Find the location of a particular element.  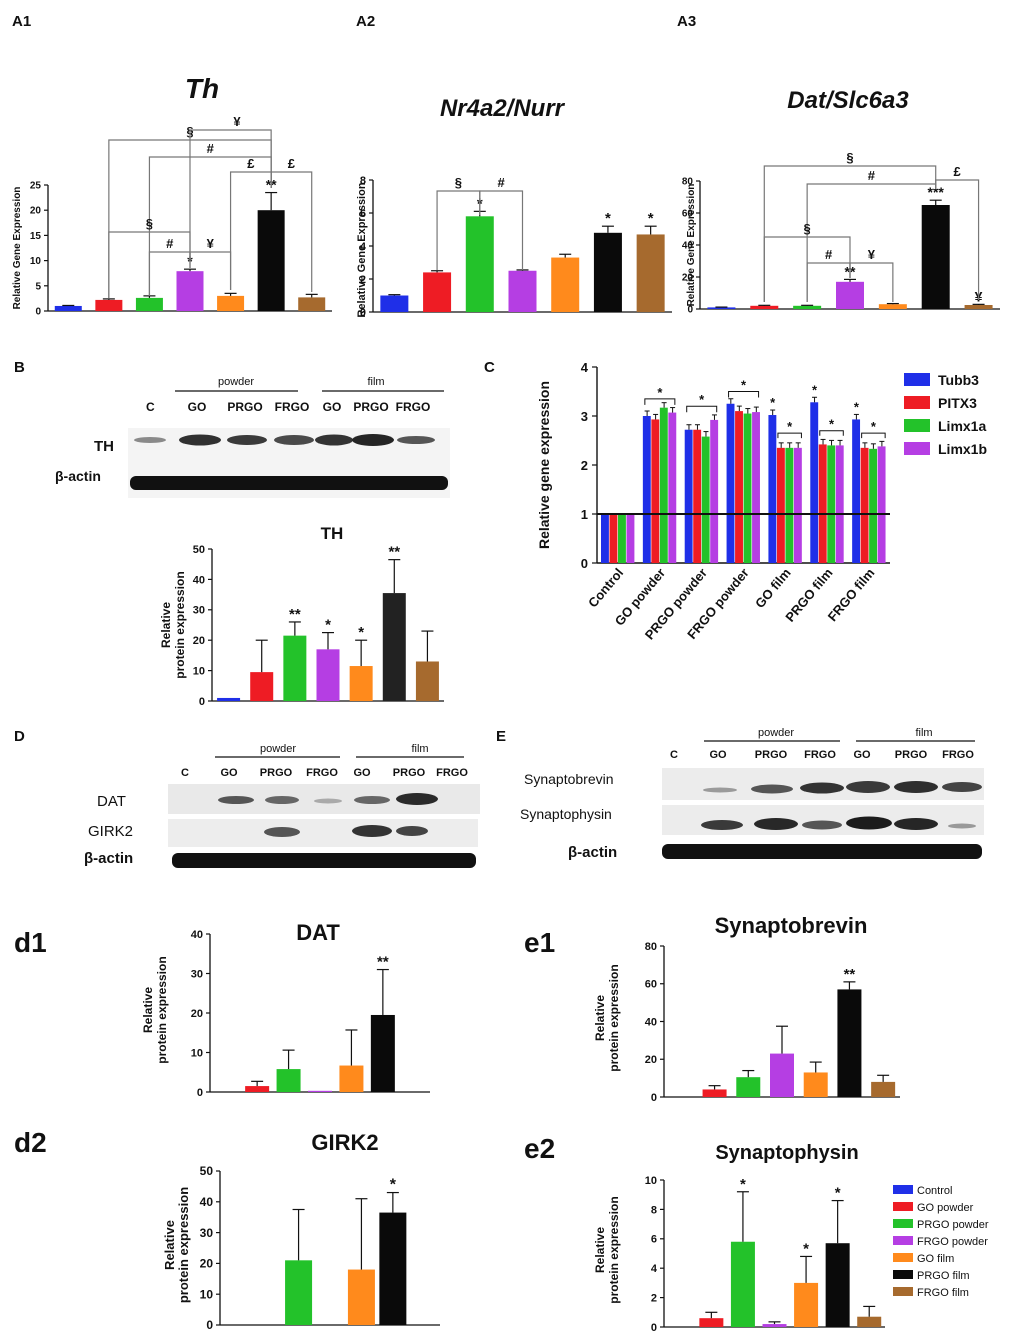

legend-c-label-limx1a: Limx1a is located at coordinates (962, 426).